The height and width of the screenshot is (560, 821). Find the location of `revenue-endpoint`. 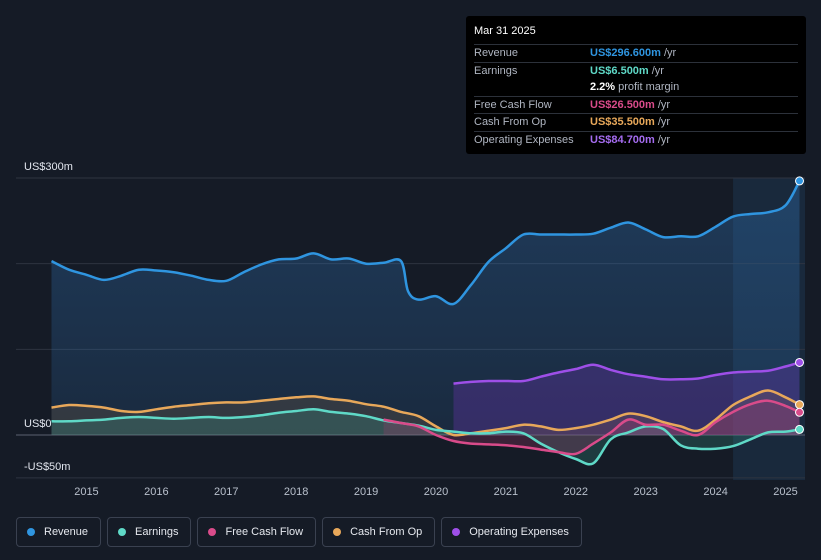

revenue-endpoint is located at coordinates (800, 181).